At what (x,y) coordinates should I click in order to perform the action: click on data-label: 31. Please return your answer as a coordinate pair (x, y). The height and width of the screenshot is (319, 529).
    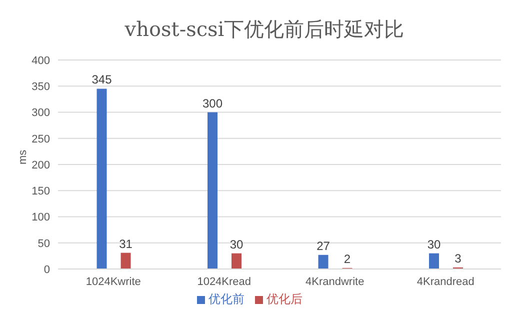
    Looking at the image, I should click on (126, 243).